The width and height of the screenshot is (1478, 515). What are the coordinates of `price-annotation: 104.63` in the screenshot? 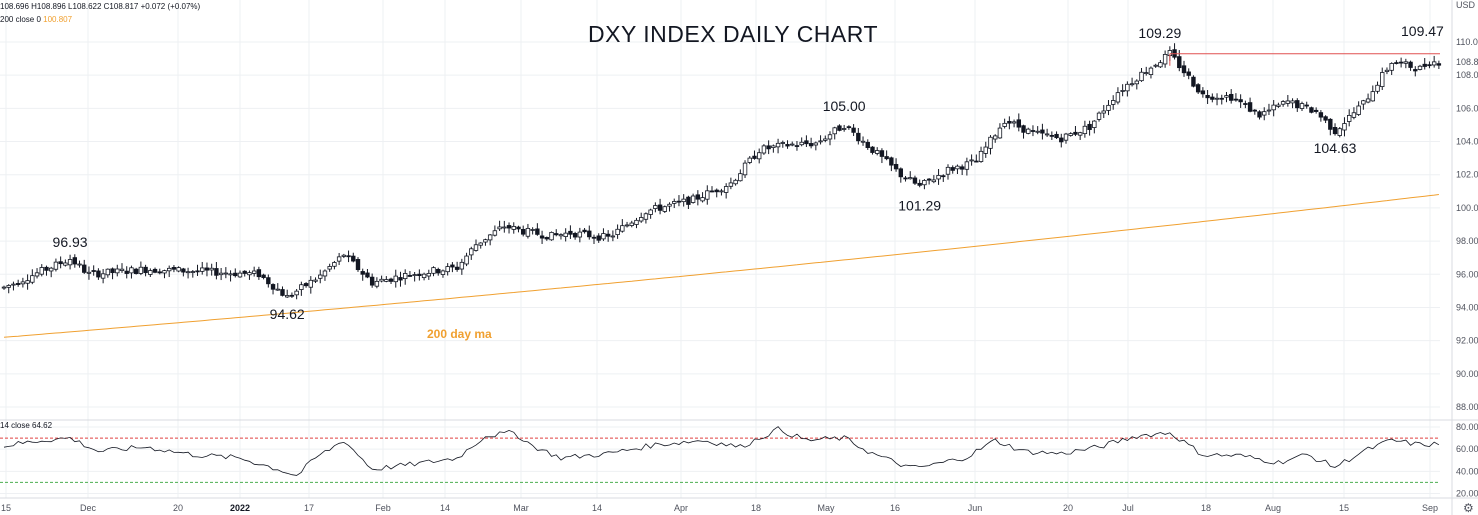 It's located at (1335, 148).